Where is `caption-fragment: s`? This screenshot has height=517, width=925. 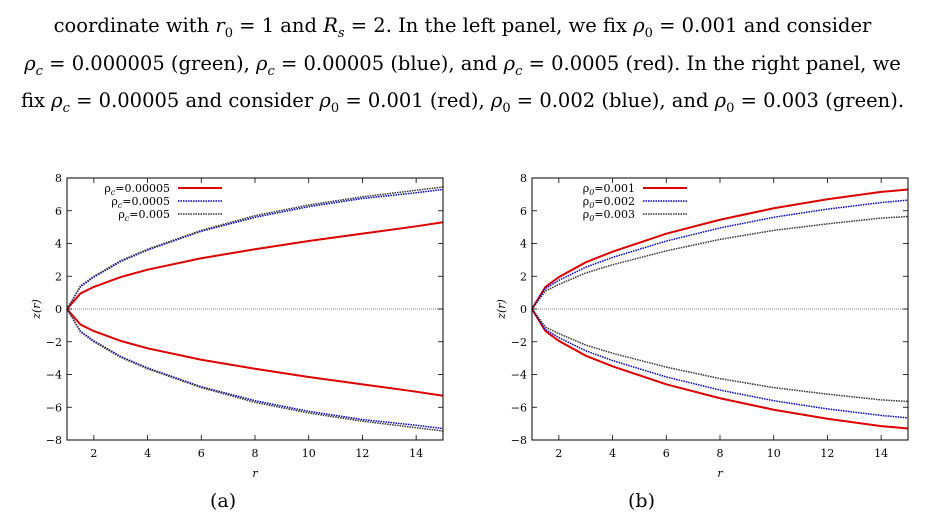
caption-fragment: s is located at coordinates (341, 33).